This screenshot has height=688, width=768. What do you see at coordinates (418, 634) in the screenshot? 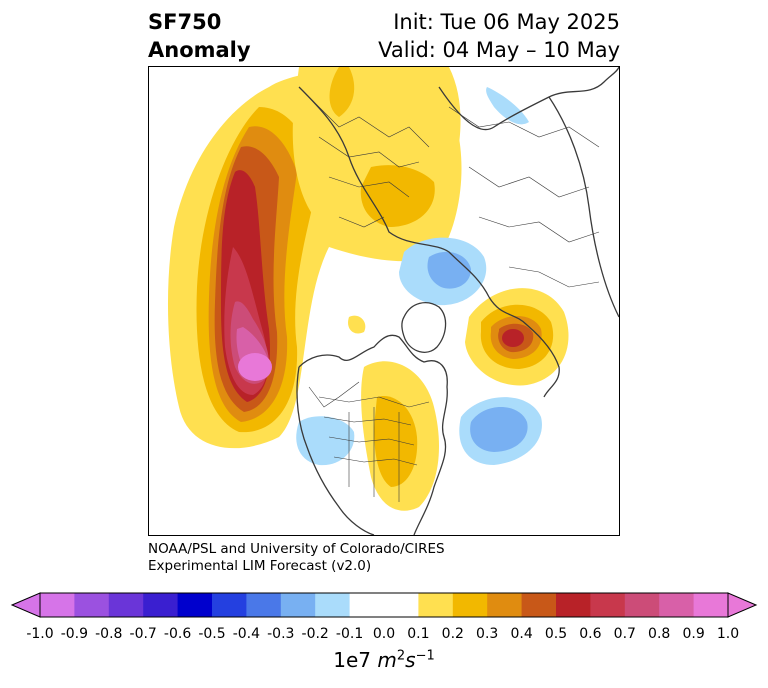
I see `colorbar-tick-label: 0.1` at bounding box center [418, 634].